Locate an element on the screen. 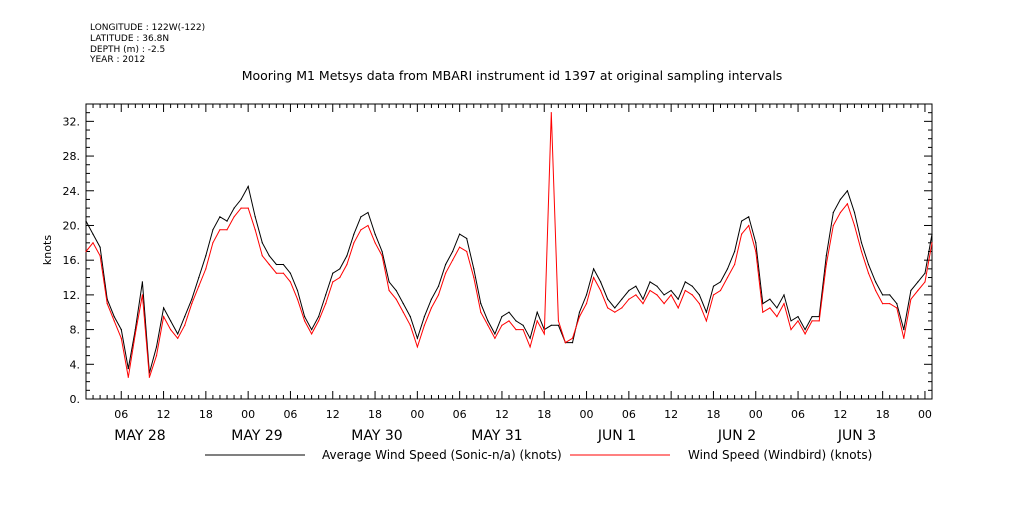 This screenshot has height=508, width=1009. meta-latitude: LATITUDE : 36.8N is located at coordinates (129, 39).